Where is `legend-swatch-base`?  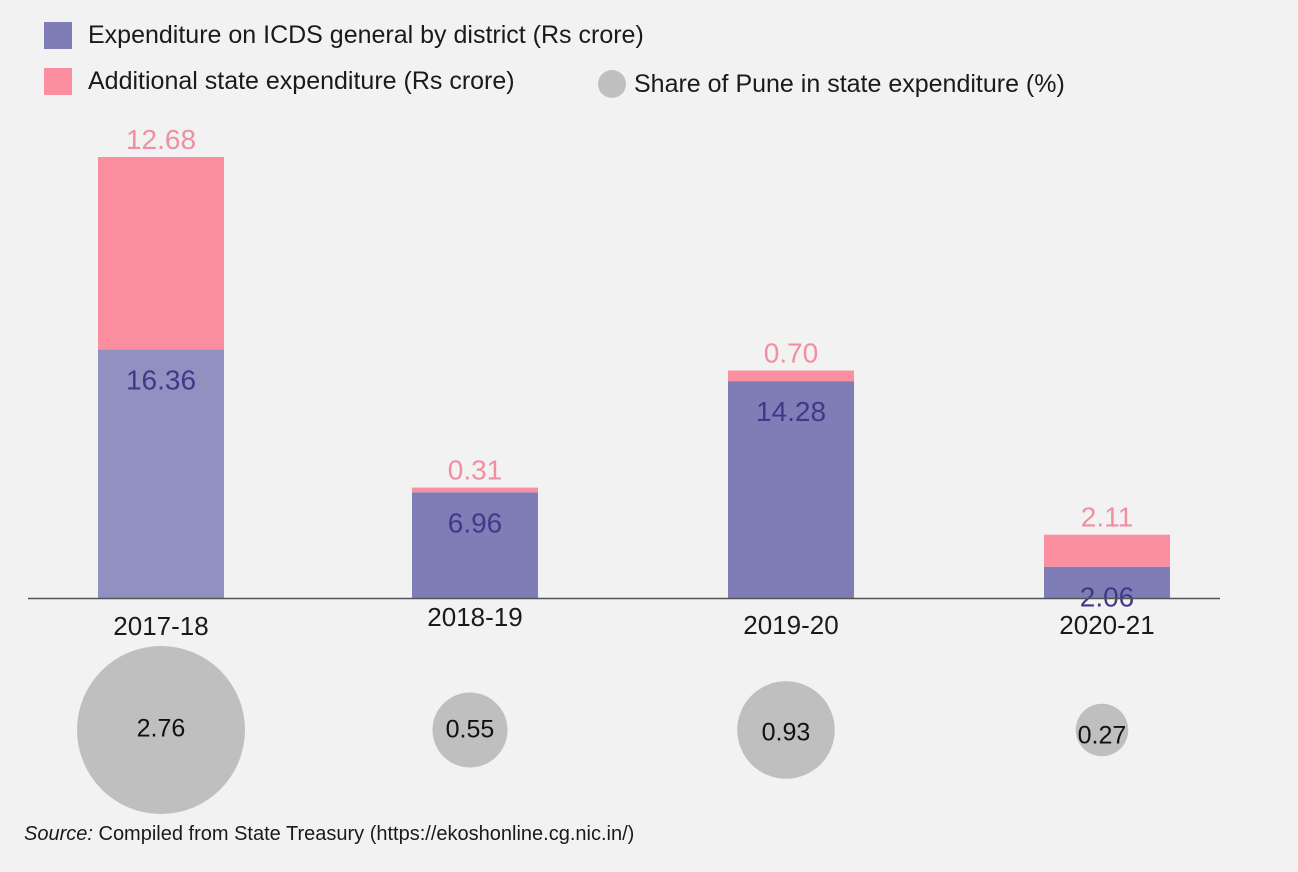 legend-swatch-base is located at coordinates (58, 35).